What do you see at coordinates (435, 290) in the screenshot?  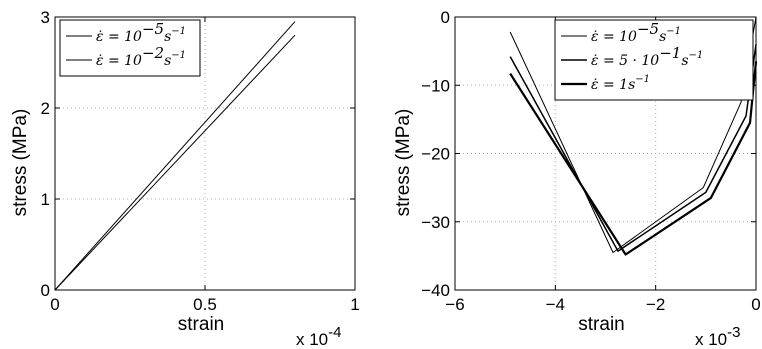 I see `y-tick-label: −40` at bounding box center [435, 290].